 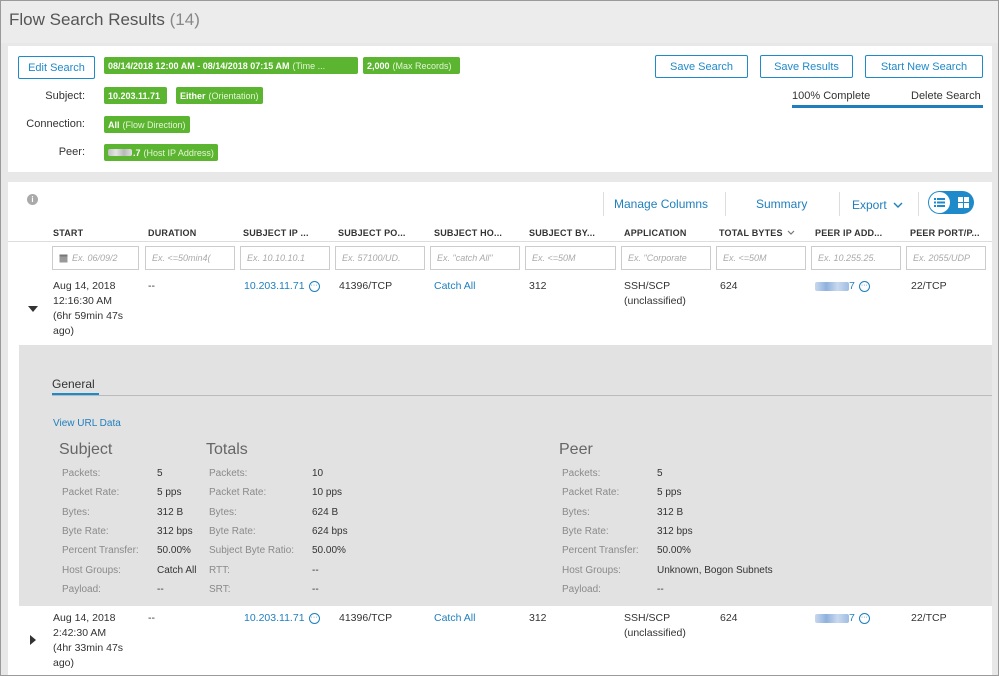 What do you see at coordinates (806, 66) in the screenshot?
I see `save-results-button: Save Results` at bounding box center [806, 66].